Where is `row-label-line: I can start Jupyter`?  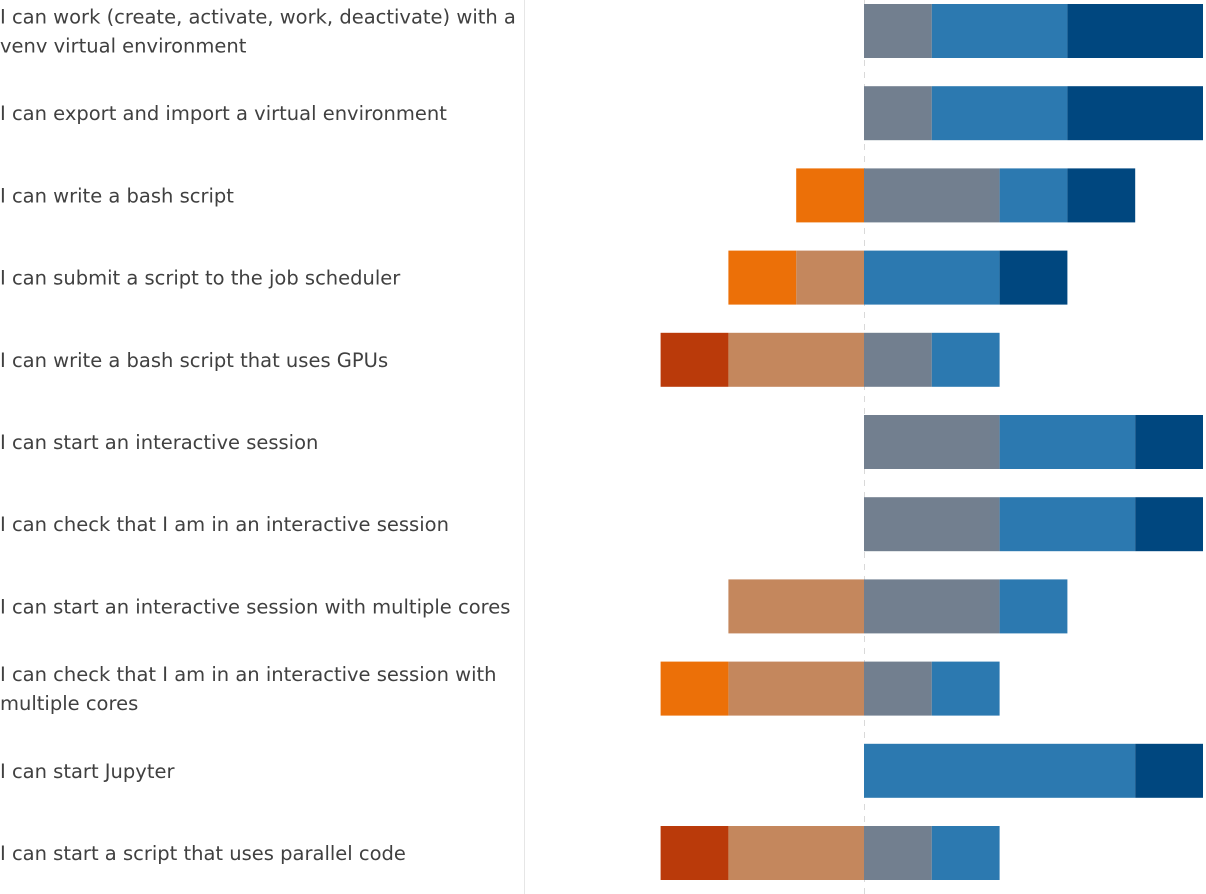
row-label-line: I can start Jupyter is located at coordinates (87, 771).